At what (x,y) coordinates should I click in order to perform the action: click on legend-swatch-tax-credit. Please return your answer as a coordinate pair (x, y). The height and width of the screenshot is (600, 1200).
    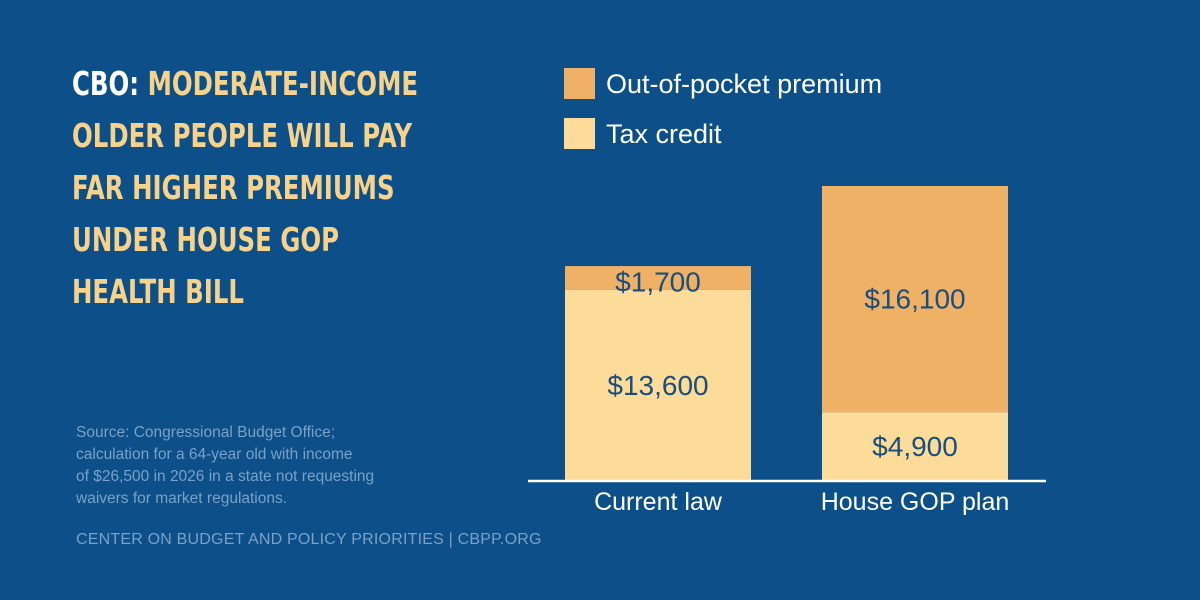
    Looking at the image, I should click on (579, 133).